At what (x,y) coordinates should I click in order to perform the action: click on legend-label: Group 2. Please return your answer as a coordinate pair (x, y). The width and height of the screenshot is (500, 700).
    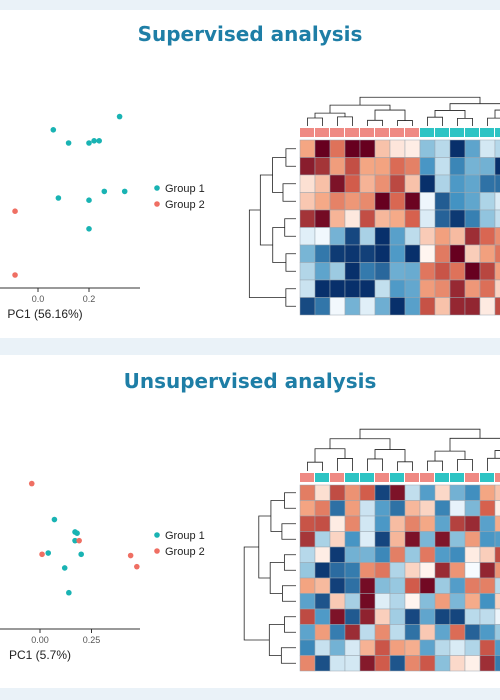
    Looking at the image, I should click on (185, 205).